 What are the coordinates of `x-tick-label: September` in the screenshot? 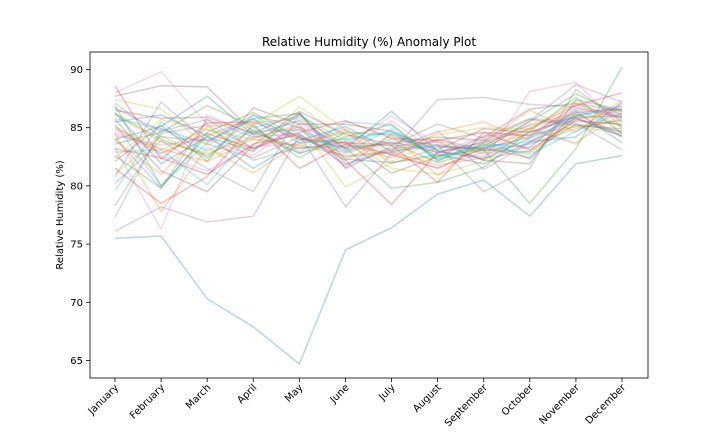 It's located at (466, 405).